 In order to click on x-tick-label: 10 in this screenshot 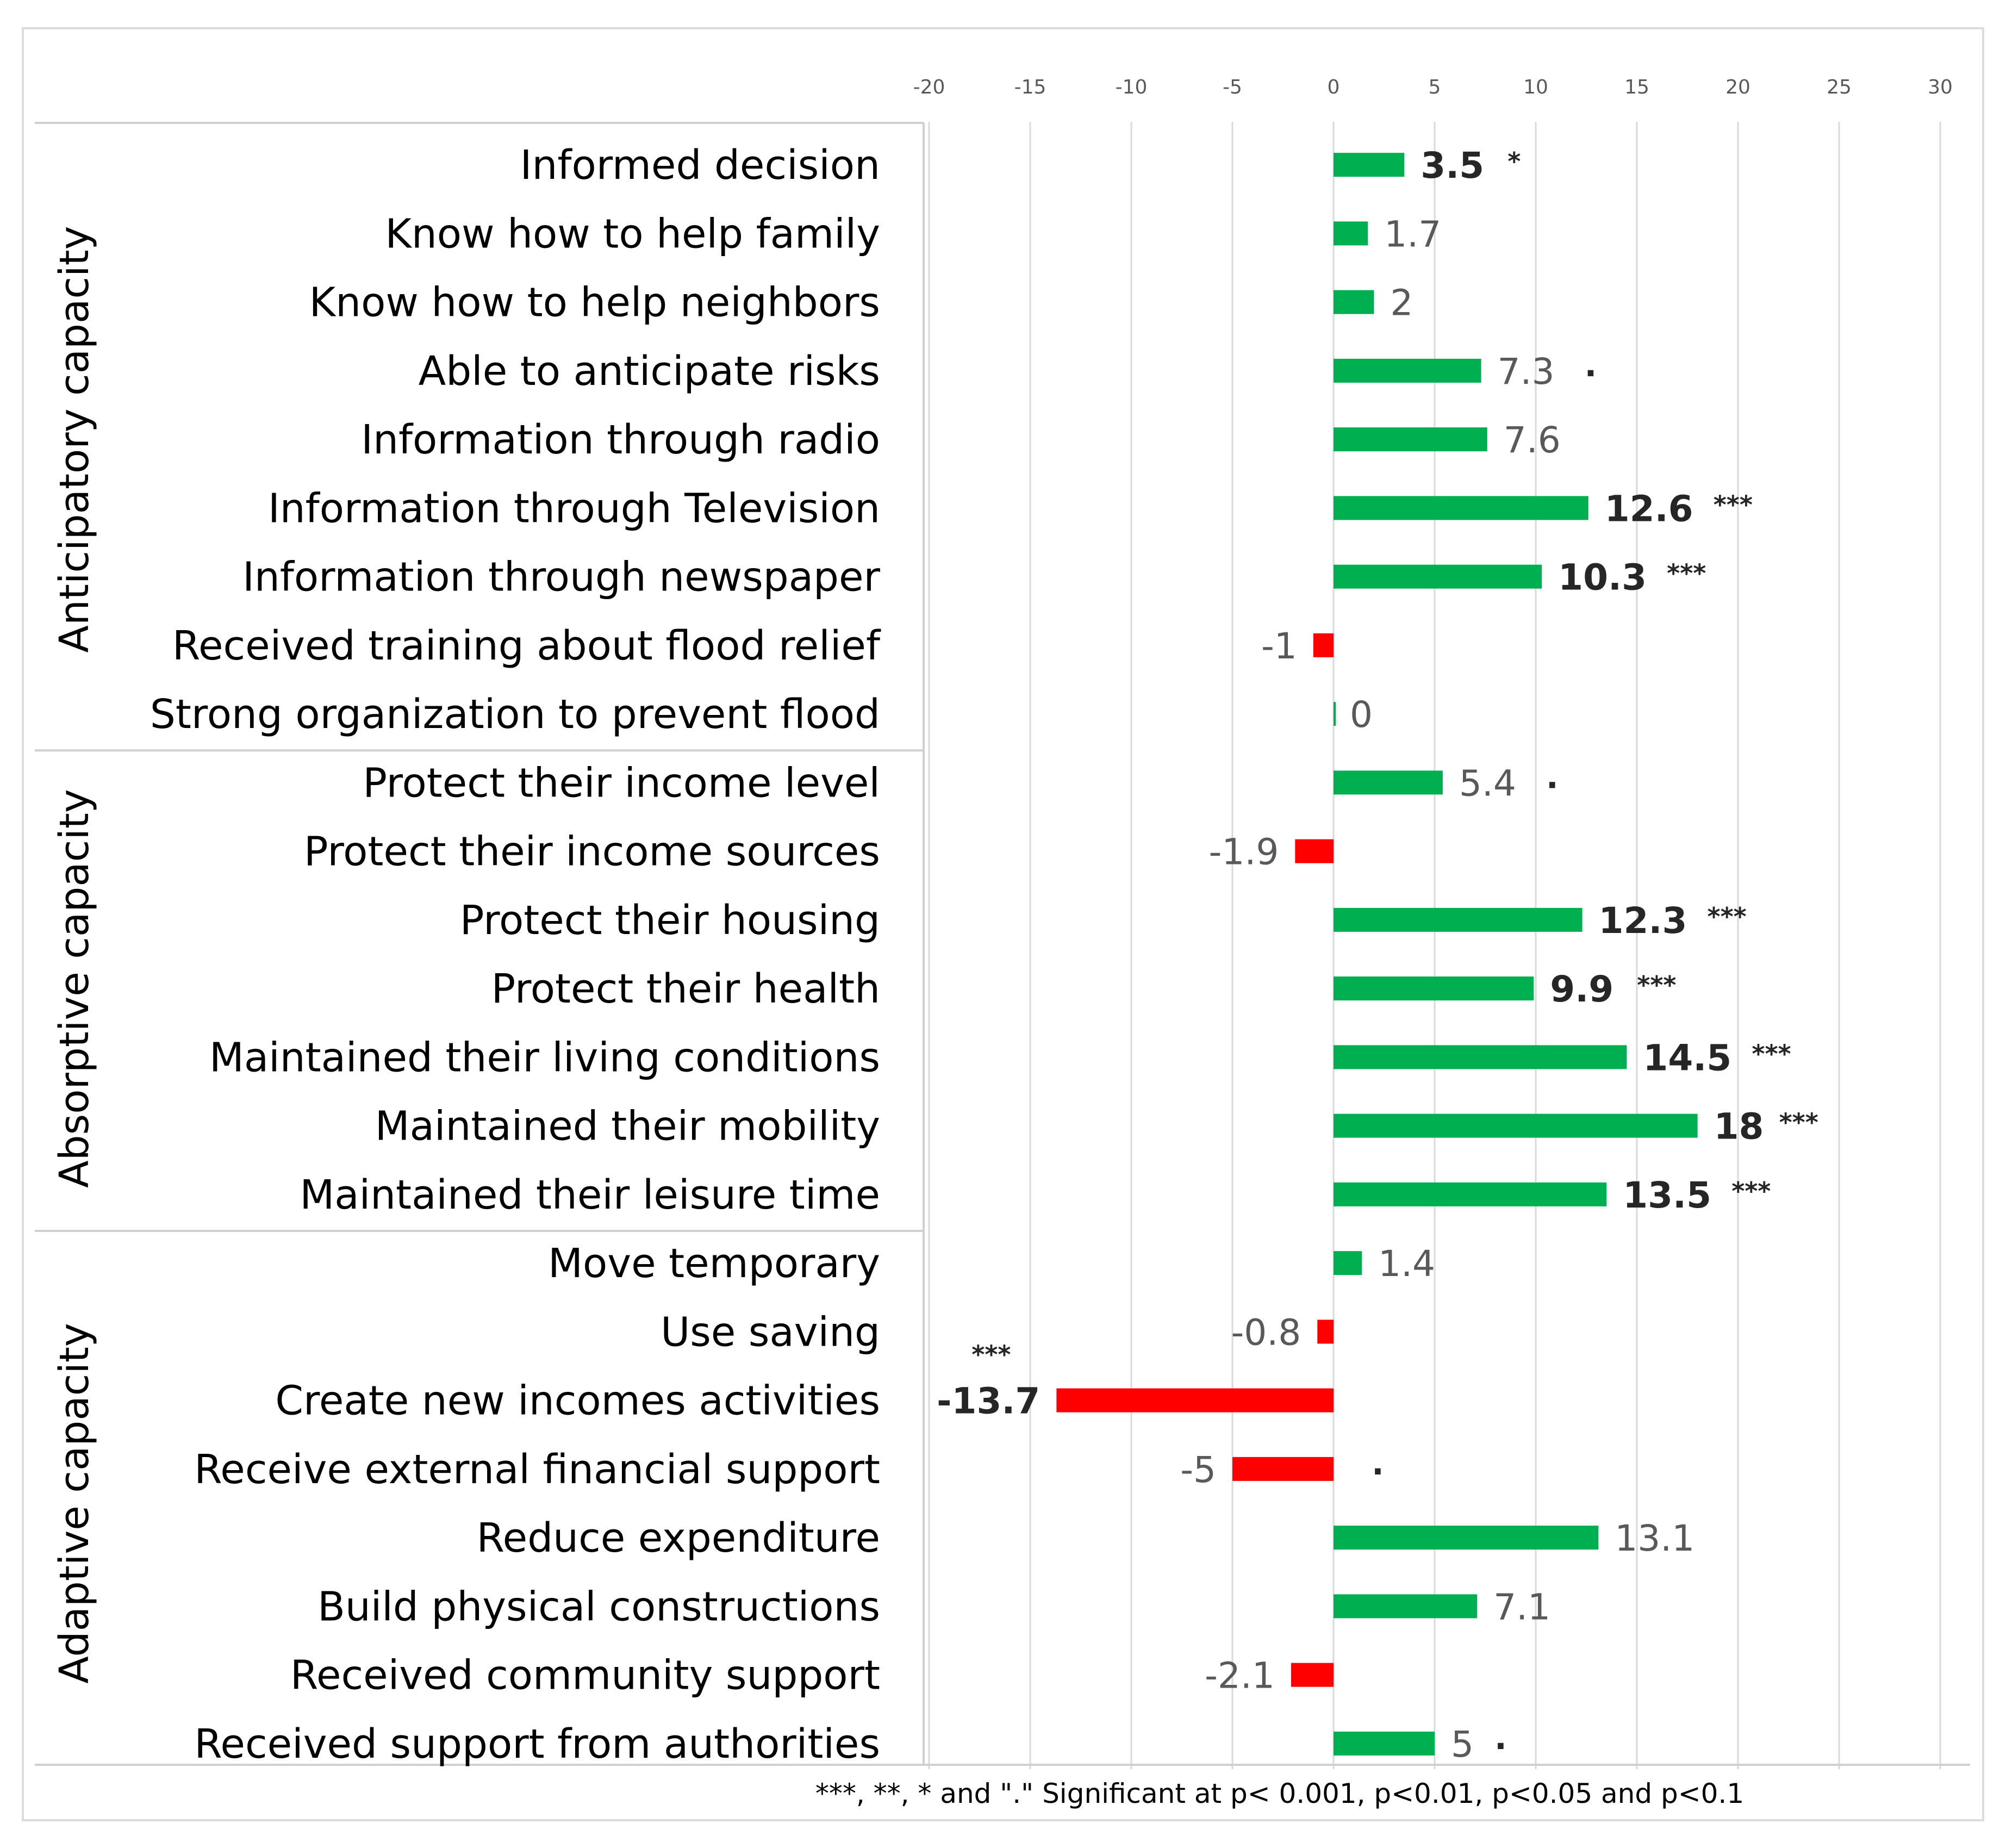, I will do `click(1535, 87)`.